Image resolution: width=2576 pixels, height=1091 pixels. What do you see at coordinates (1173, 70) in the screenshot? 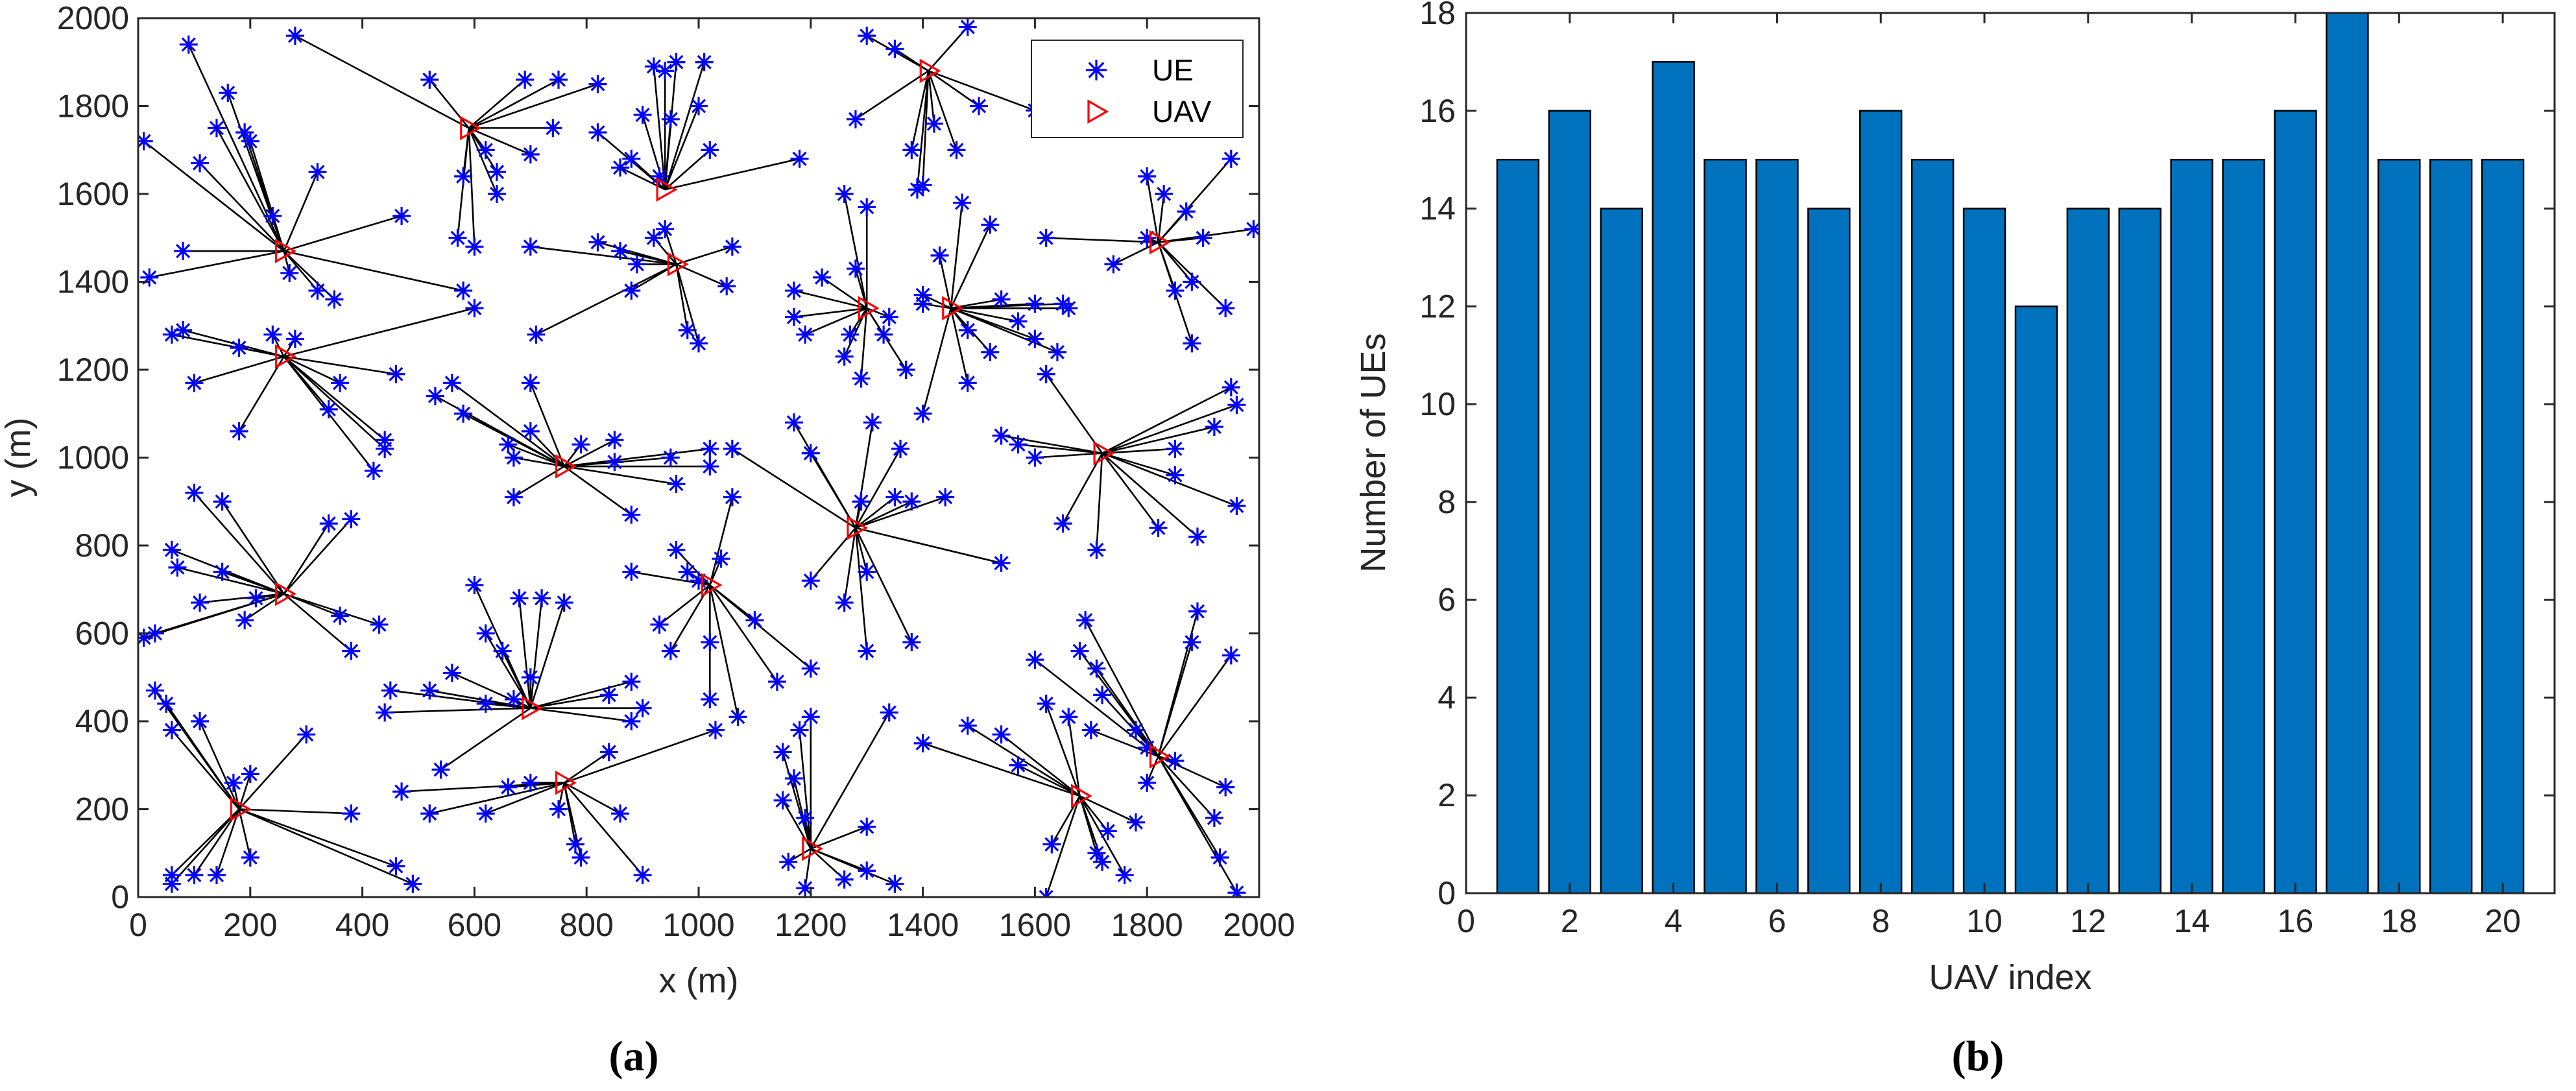
I see `legend-ue-label: UE` at bounding box center [1173, 70].